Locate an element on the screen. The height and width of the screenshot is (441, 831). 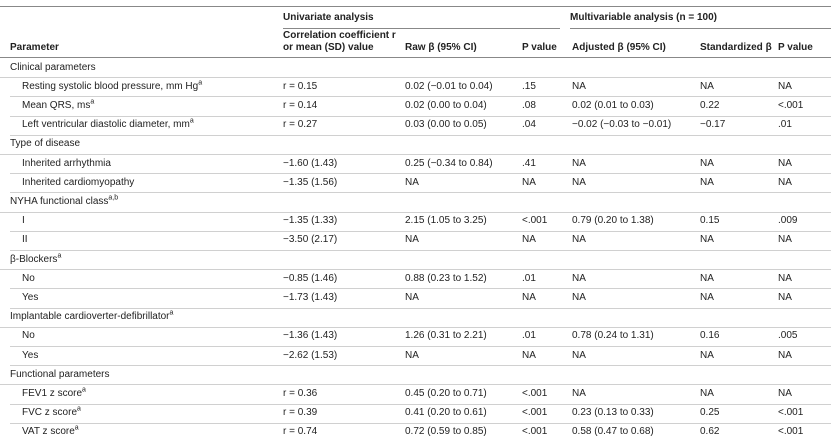
cell: .08 is located at coordinates (529, 105).